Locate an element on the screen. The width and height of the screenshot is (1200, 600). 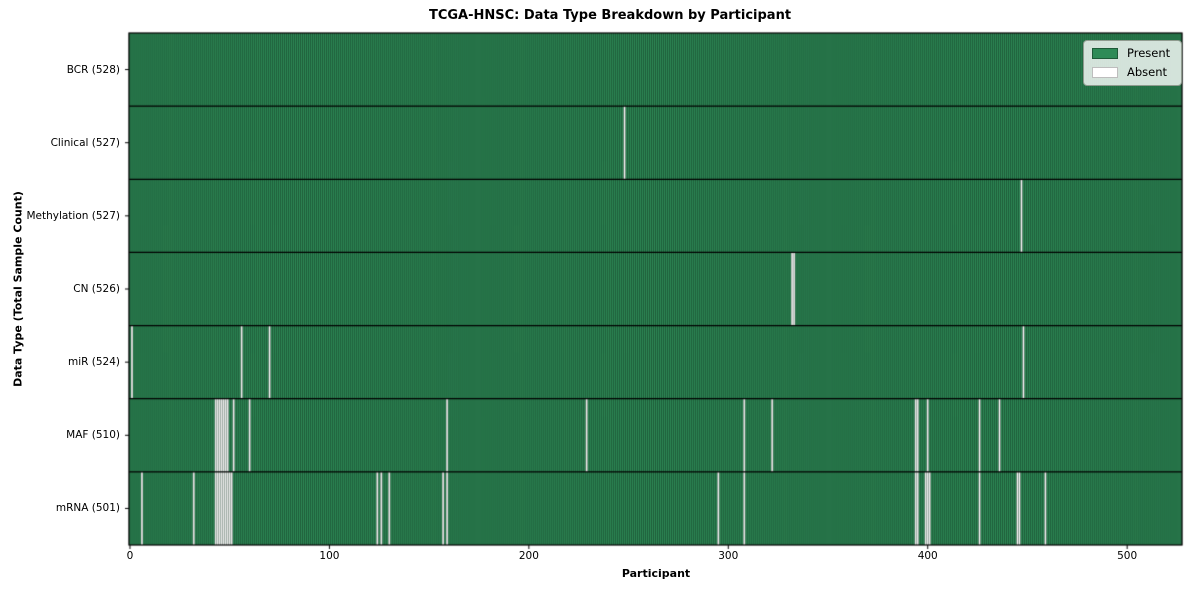
y-tick-label-mir: miR (524) is located at coordinates (93, 362).